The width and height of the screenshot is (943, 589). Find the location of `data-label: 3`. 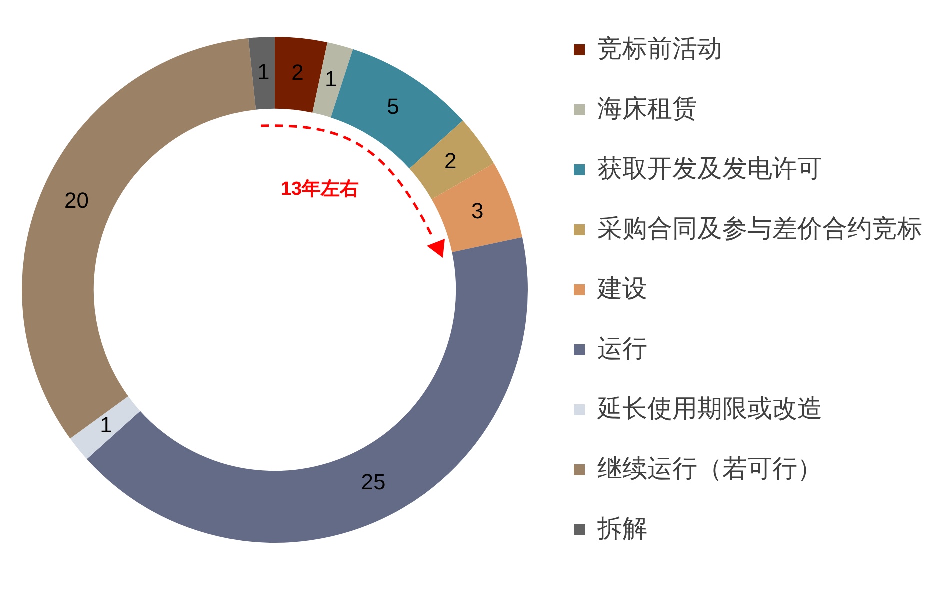

data-label: 3 is located at coordinates (478, 211).